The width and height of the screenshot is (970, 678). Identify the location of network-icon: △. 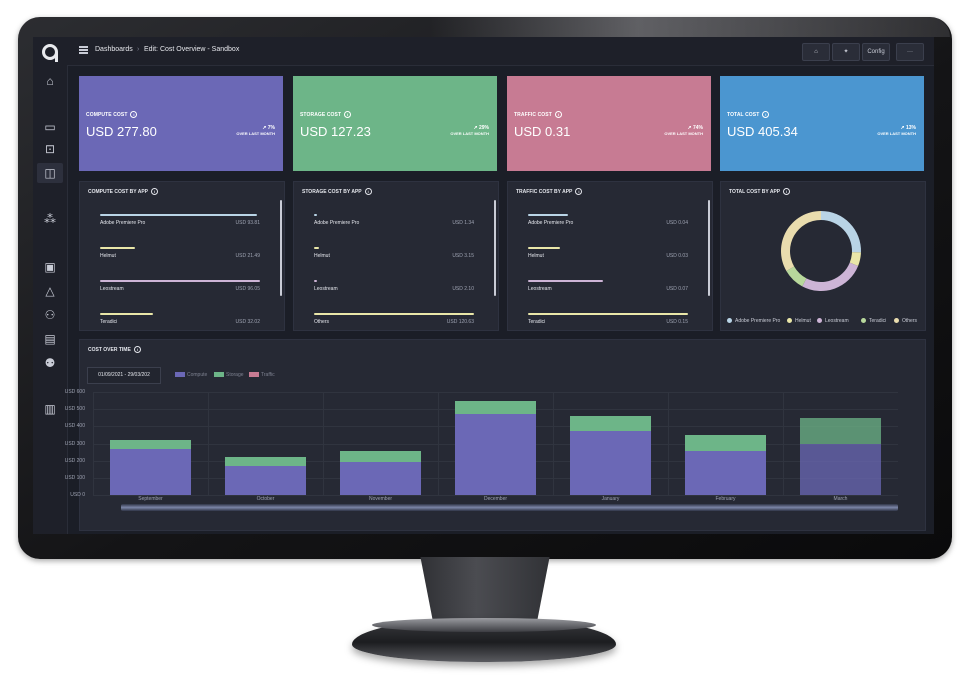
(50, 291).